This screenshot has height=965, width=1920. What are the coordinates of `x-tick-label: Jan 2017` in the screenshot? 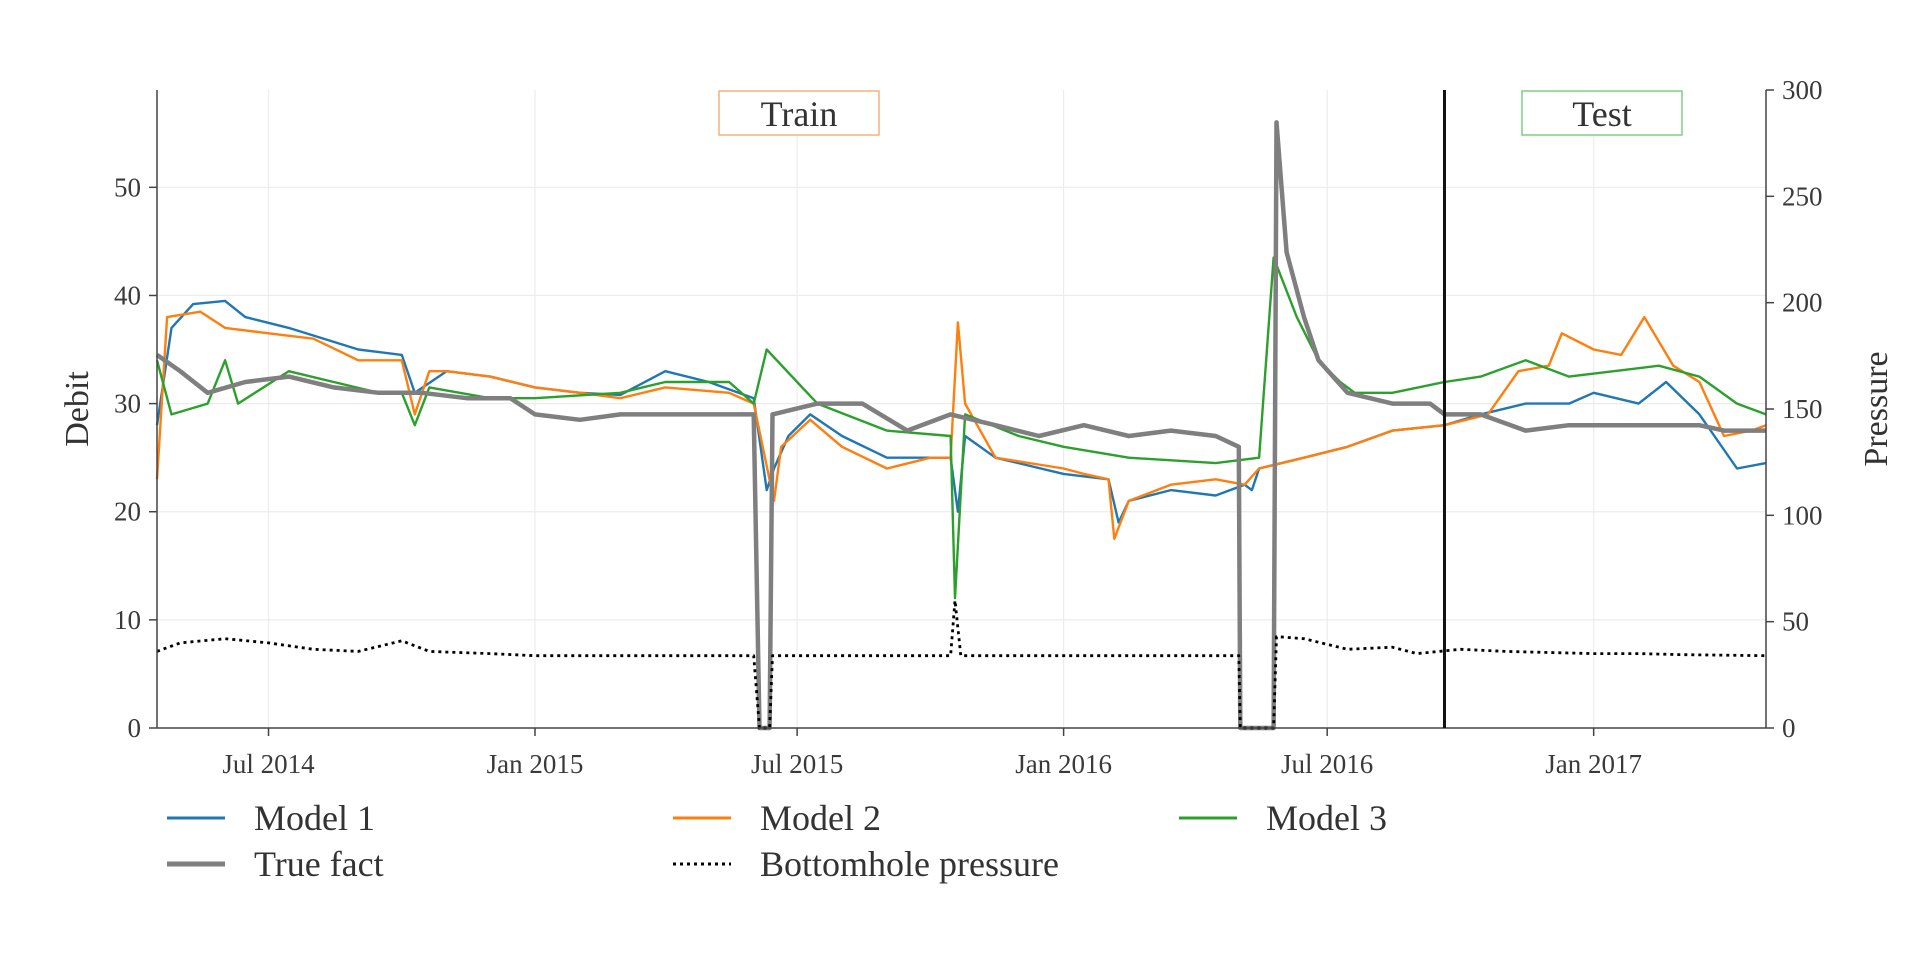 It's located at (1593, 764).